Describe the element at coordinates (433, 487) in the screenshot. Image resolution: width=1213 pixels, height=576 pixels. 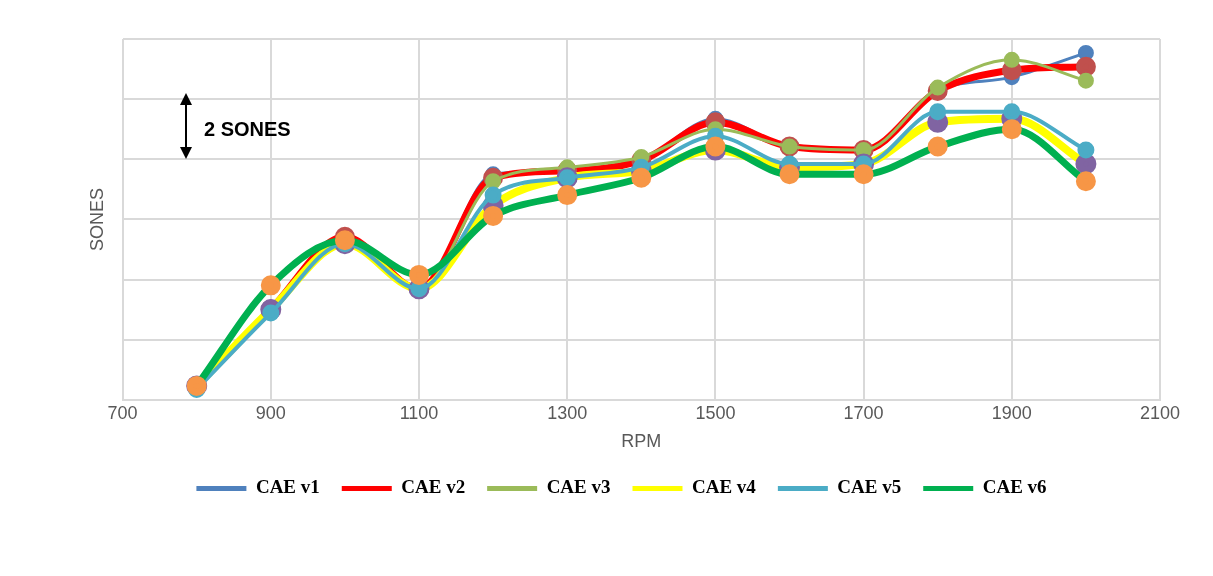
I see `legend-label: CAE v2` at that location.